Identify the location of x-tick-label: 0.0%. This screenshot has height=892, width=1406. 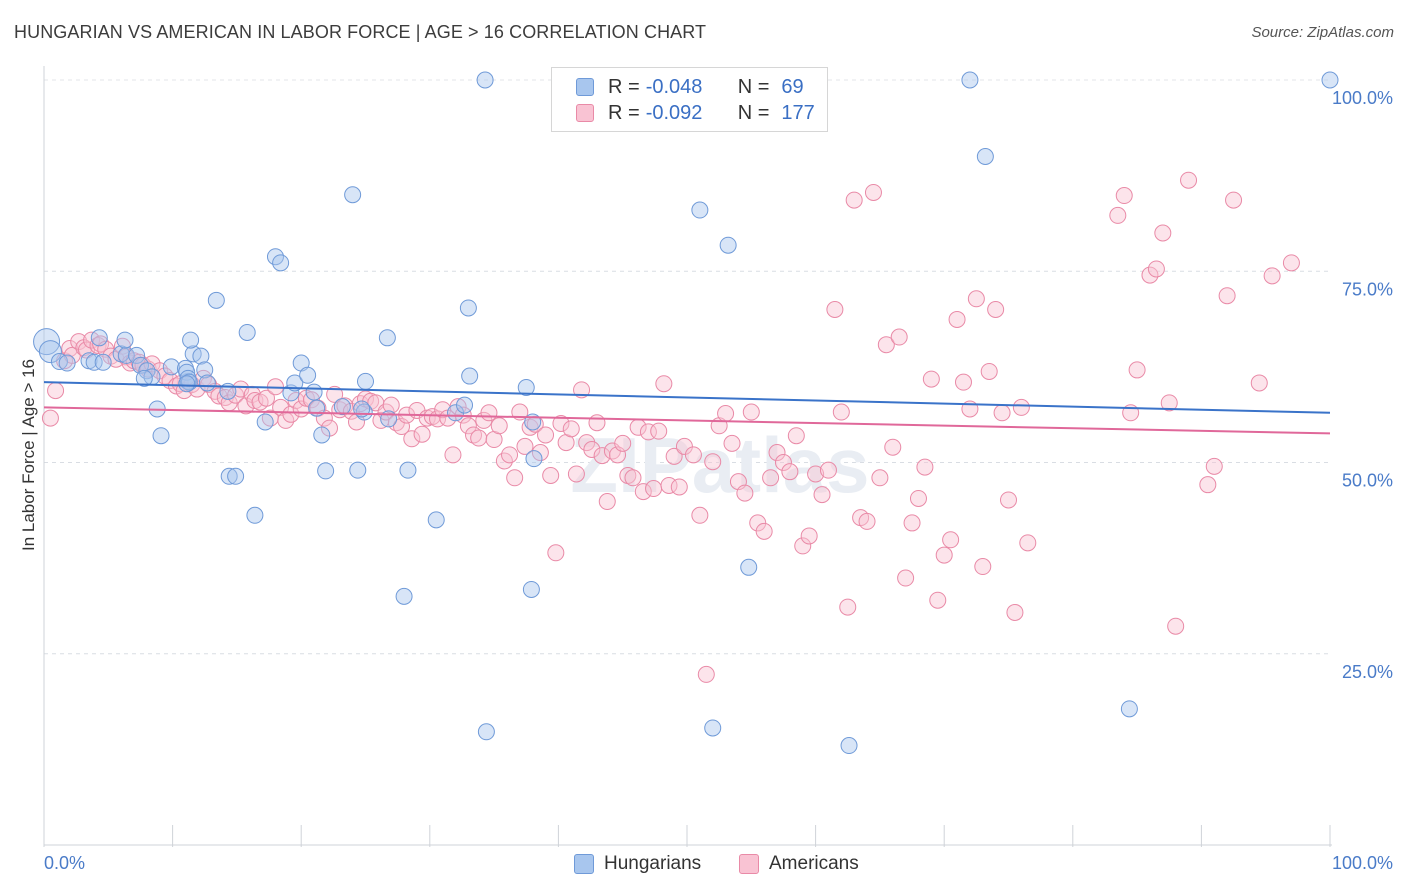
(64, 863).